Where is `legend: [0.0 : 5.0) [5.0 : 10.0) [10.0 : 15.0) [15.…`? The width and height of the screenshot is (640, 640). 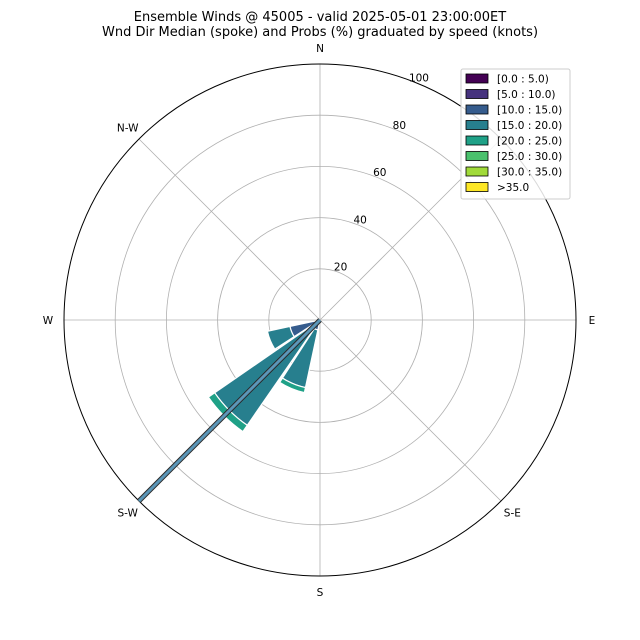 legend: [0.0 : 5.0) [5.0 : 10.0) [10.0 : 15.0) [15.… is located at coordinates (515, 134).